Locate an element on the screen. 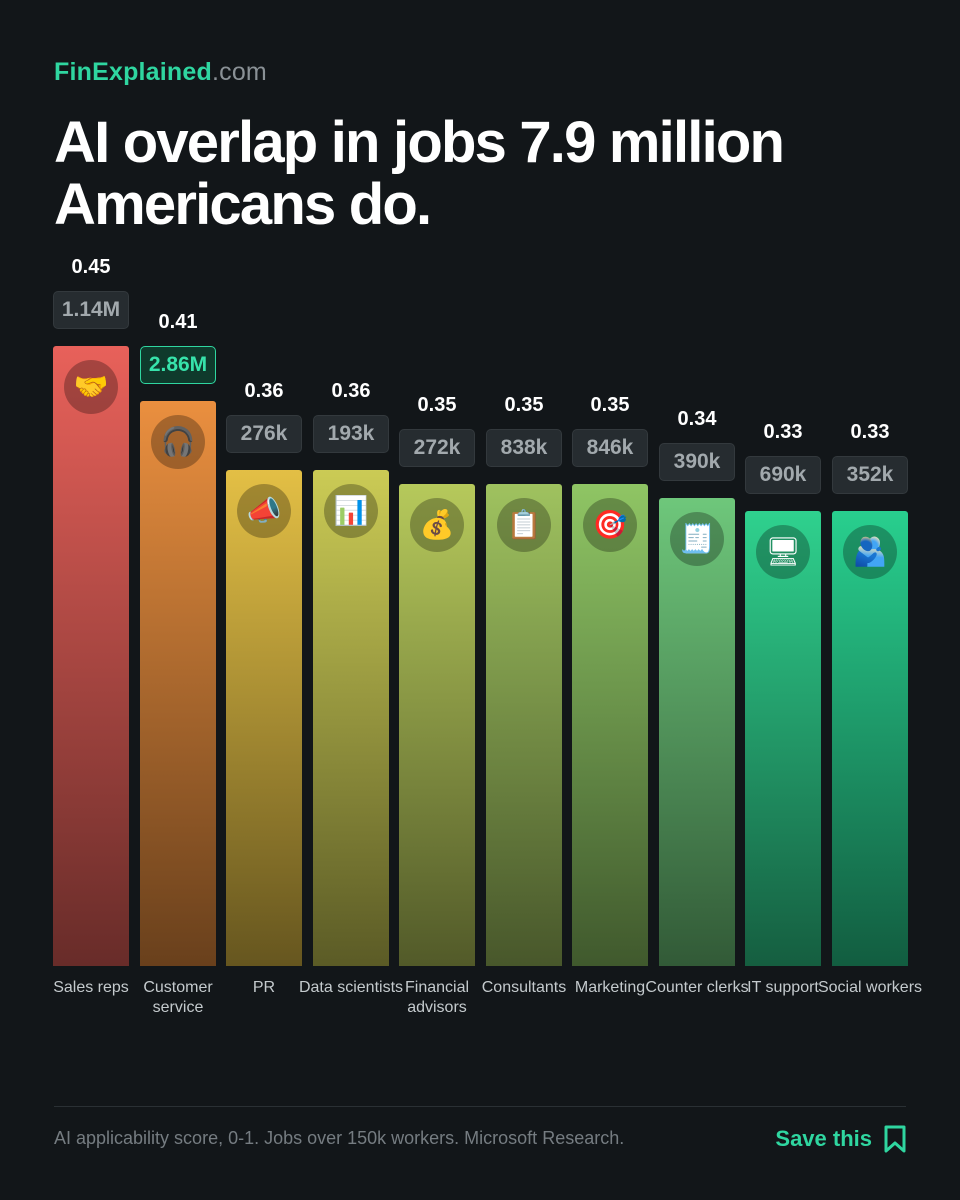 Image resolution: width=960 pixels, height=1200 pixels. score-label: 0.34 is located at coordinates (697, 419).